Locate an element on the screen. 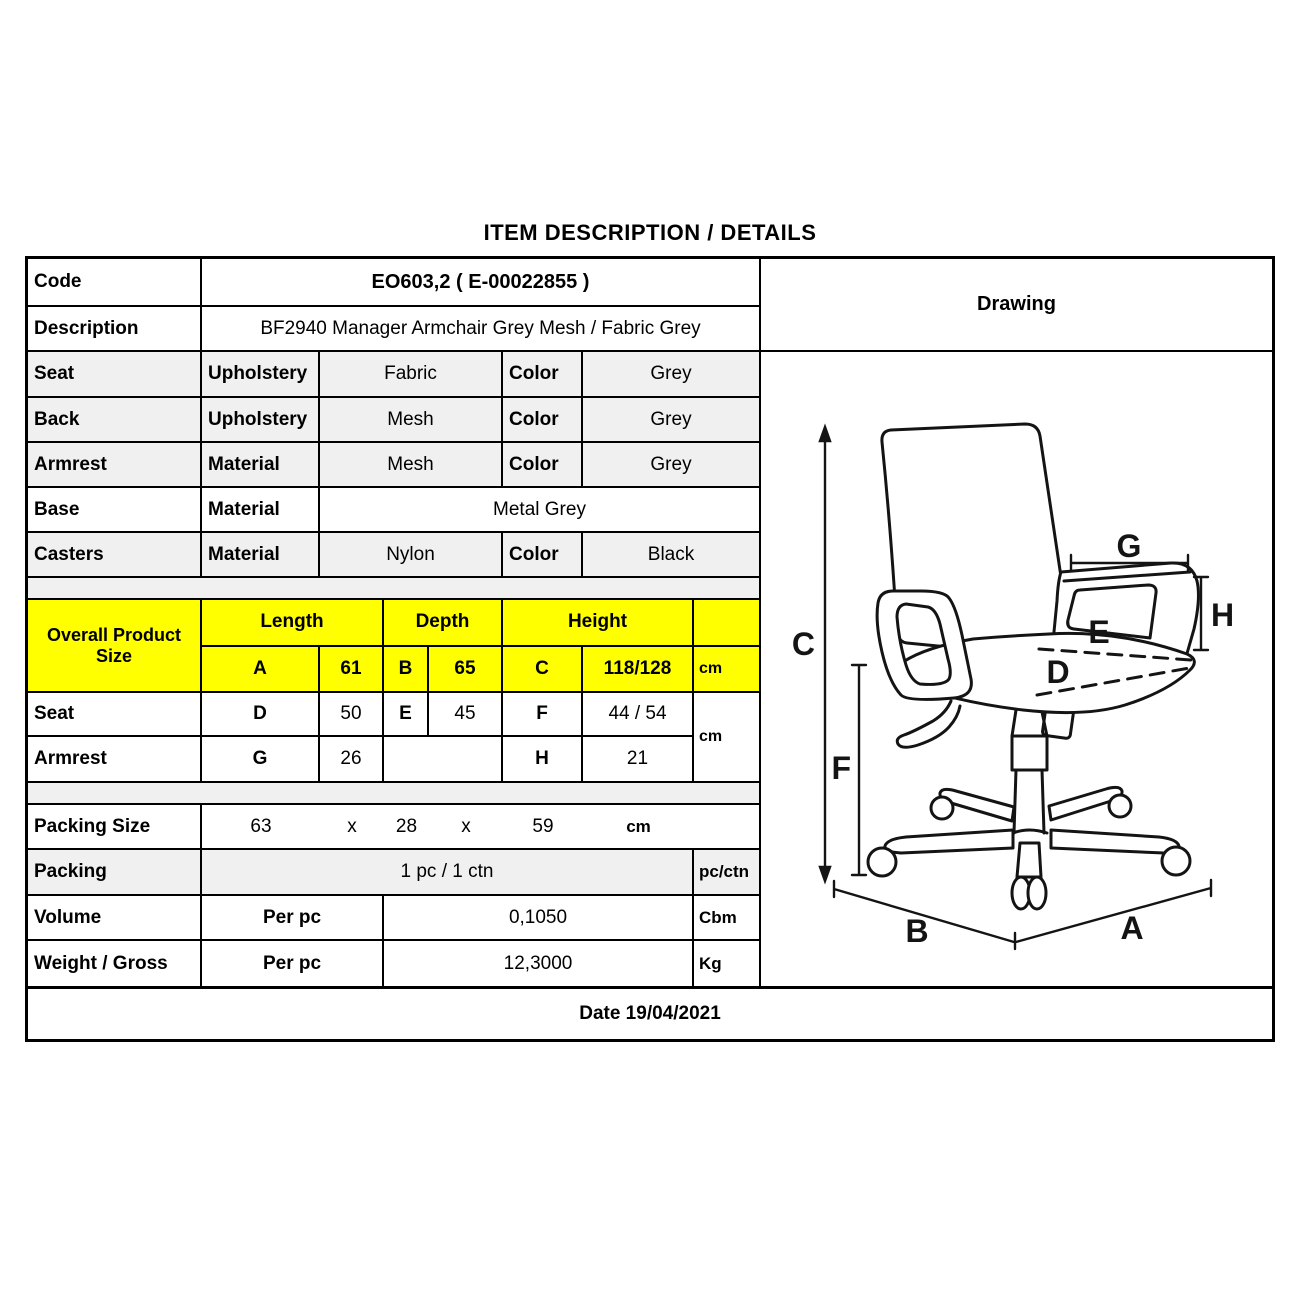  packing-size-label: Packing Size is located at coordinates (115, 826).